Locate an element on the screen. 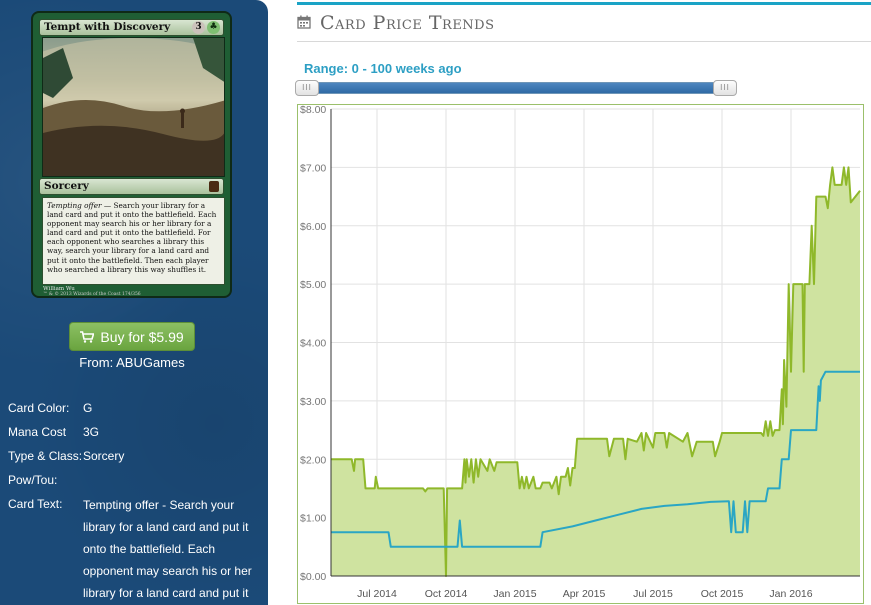 This screenshot has width=871, height=605. x-tick-label: Oct 2014 is located at coordinates (446, 594).